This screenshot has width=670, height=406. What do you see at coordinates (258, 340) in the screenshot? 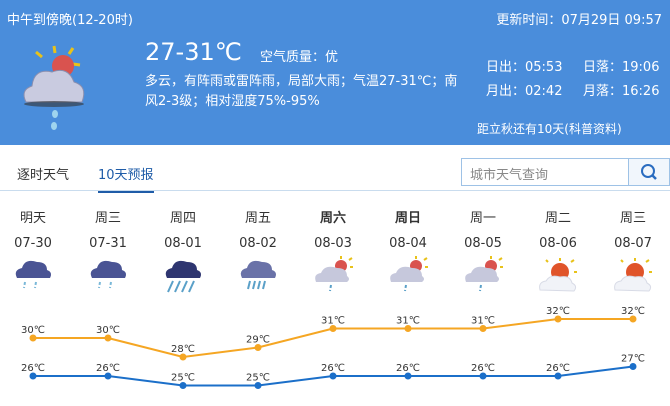
I see `high-temp-label: 29℃` at bounding box center [258, 340].